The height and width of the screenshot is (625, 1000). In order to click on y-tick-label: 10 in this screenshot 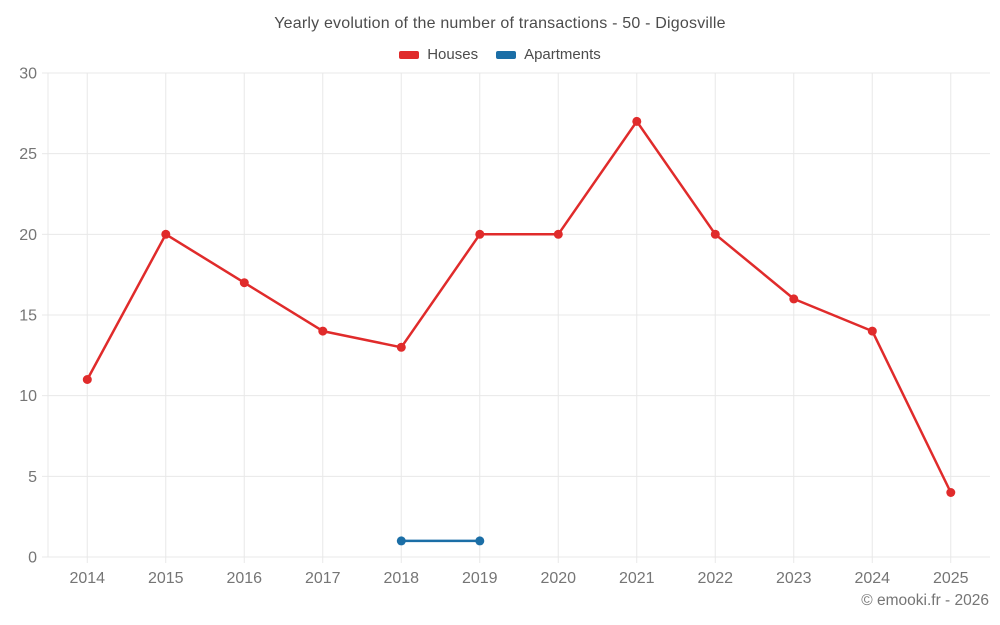, I will do `click(28, 396)`.